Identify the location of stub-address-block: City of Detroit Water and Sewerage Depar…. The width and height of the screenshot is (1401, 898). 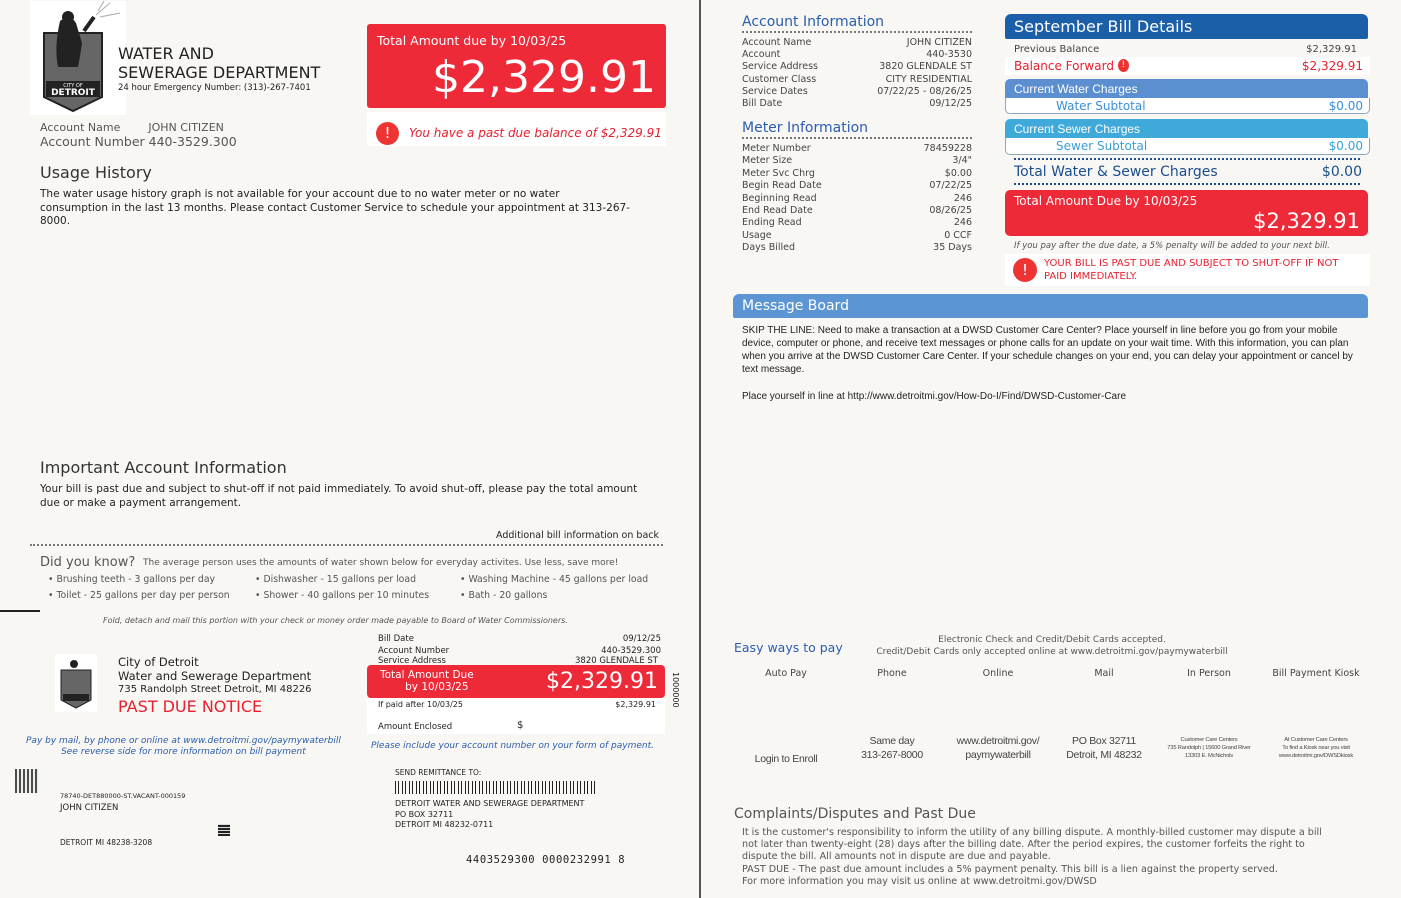
(215, 685).